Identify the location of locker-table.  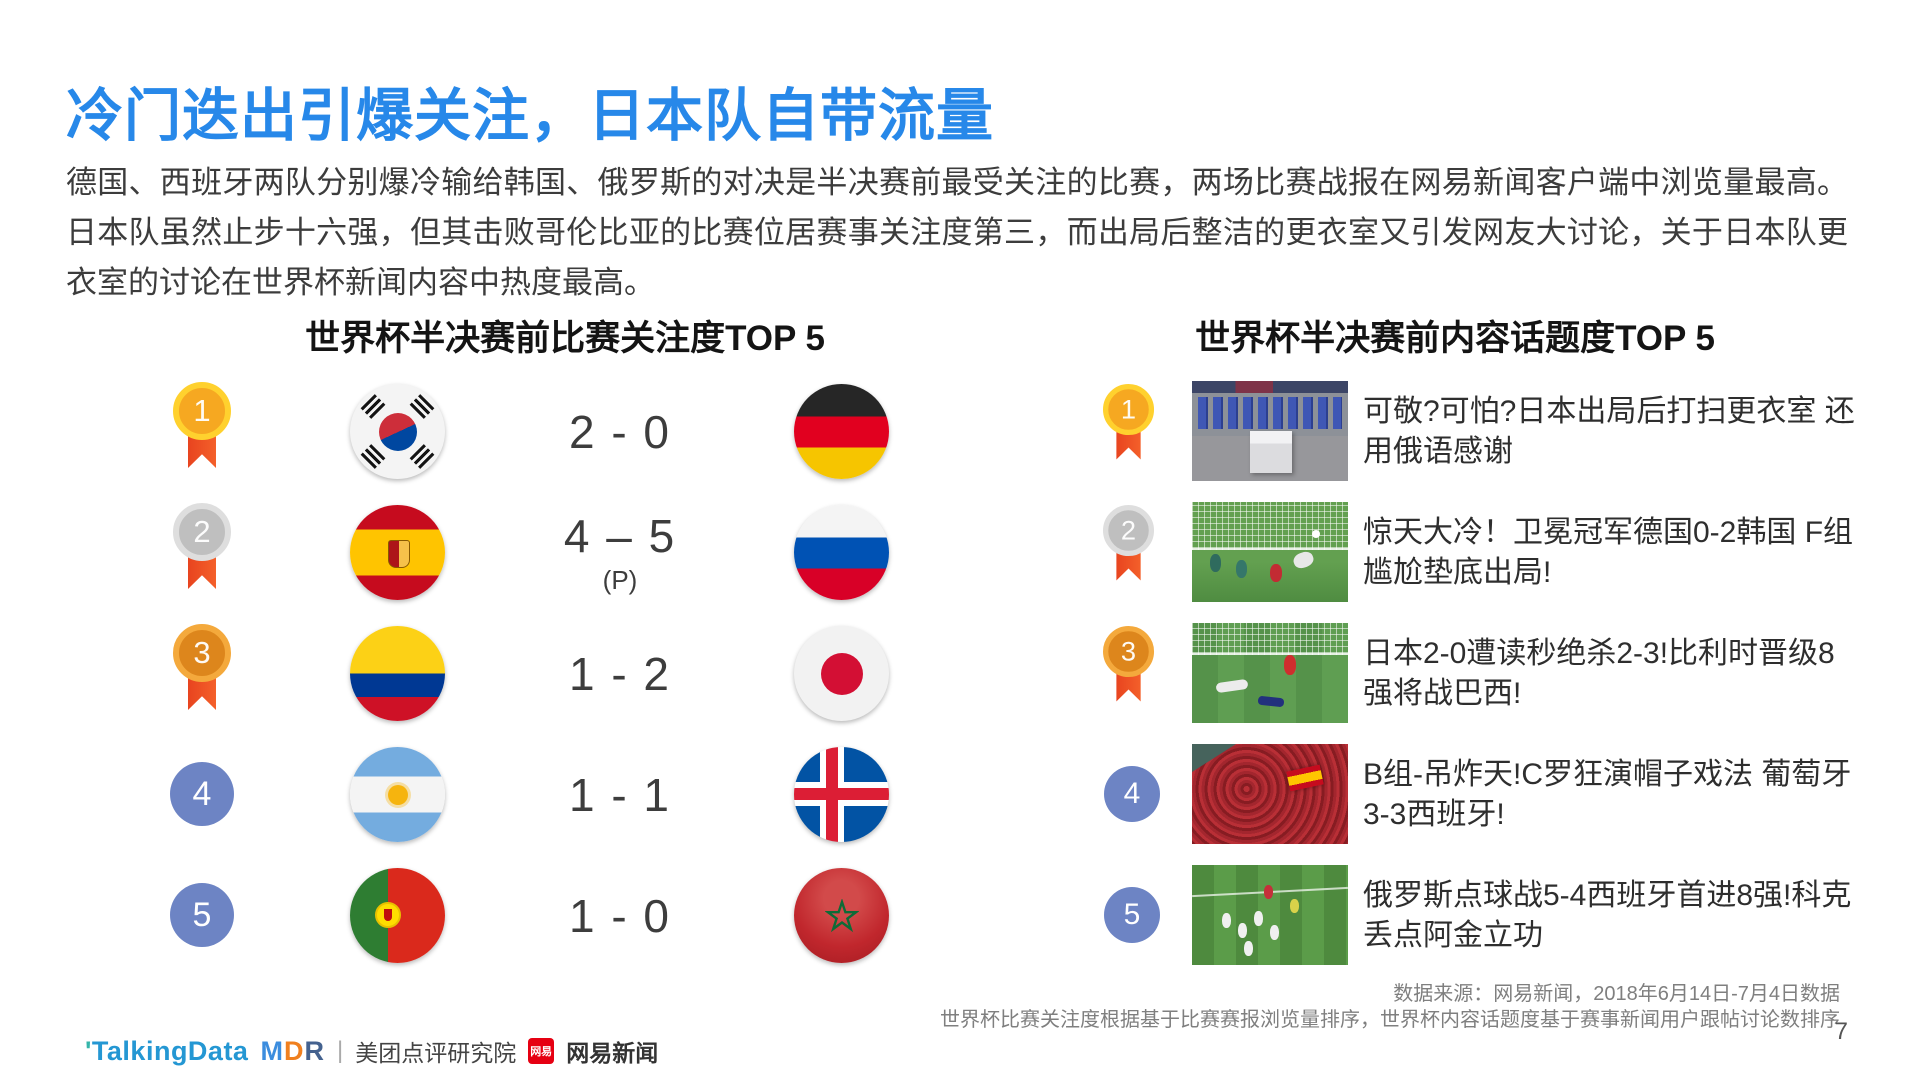
(1271, 452).